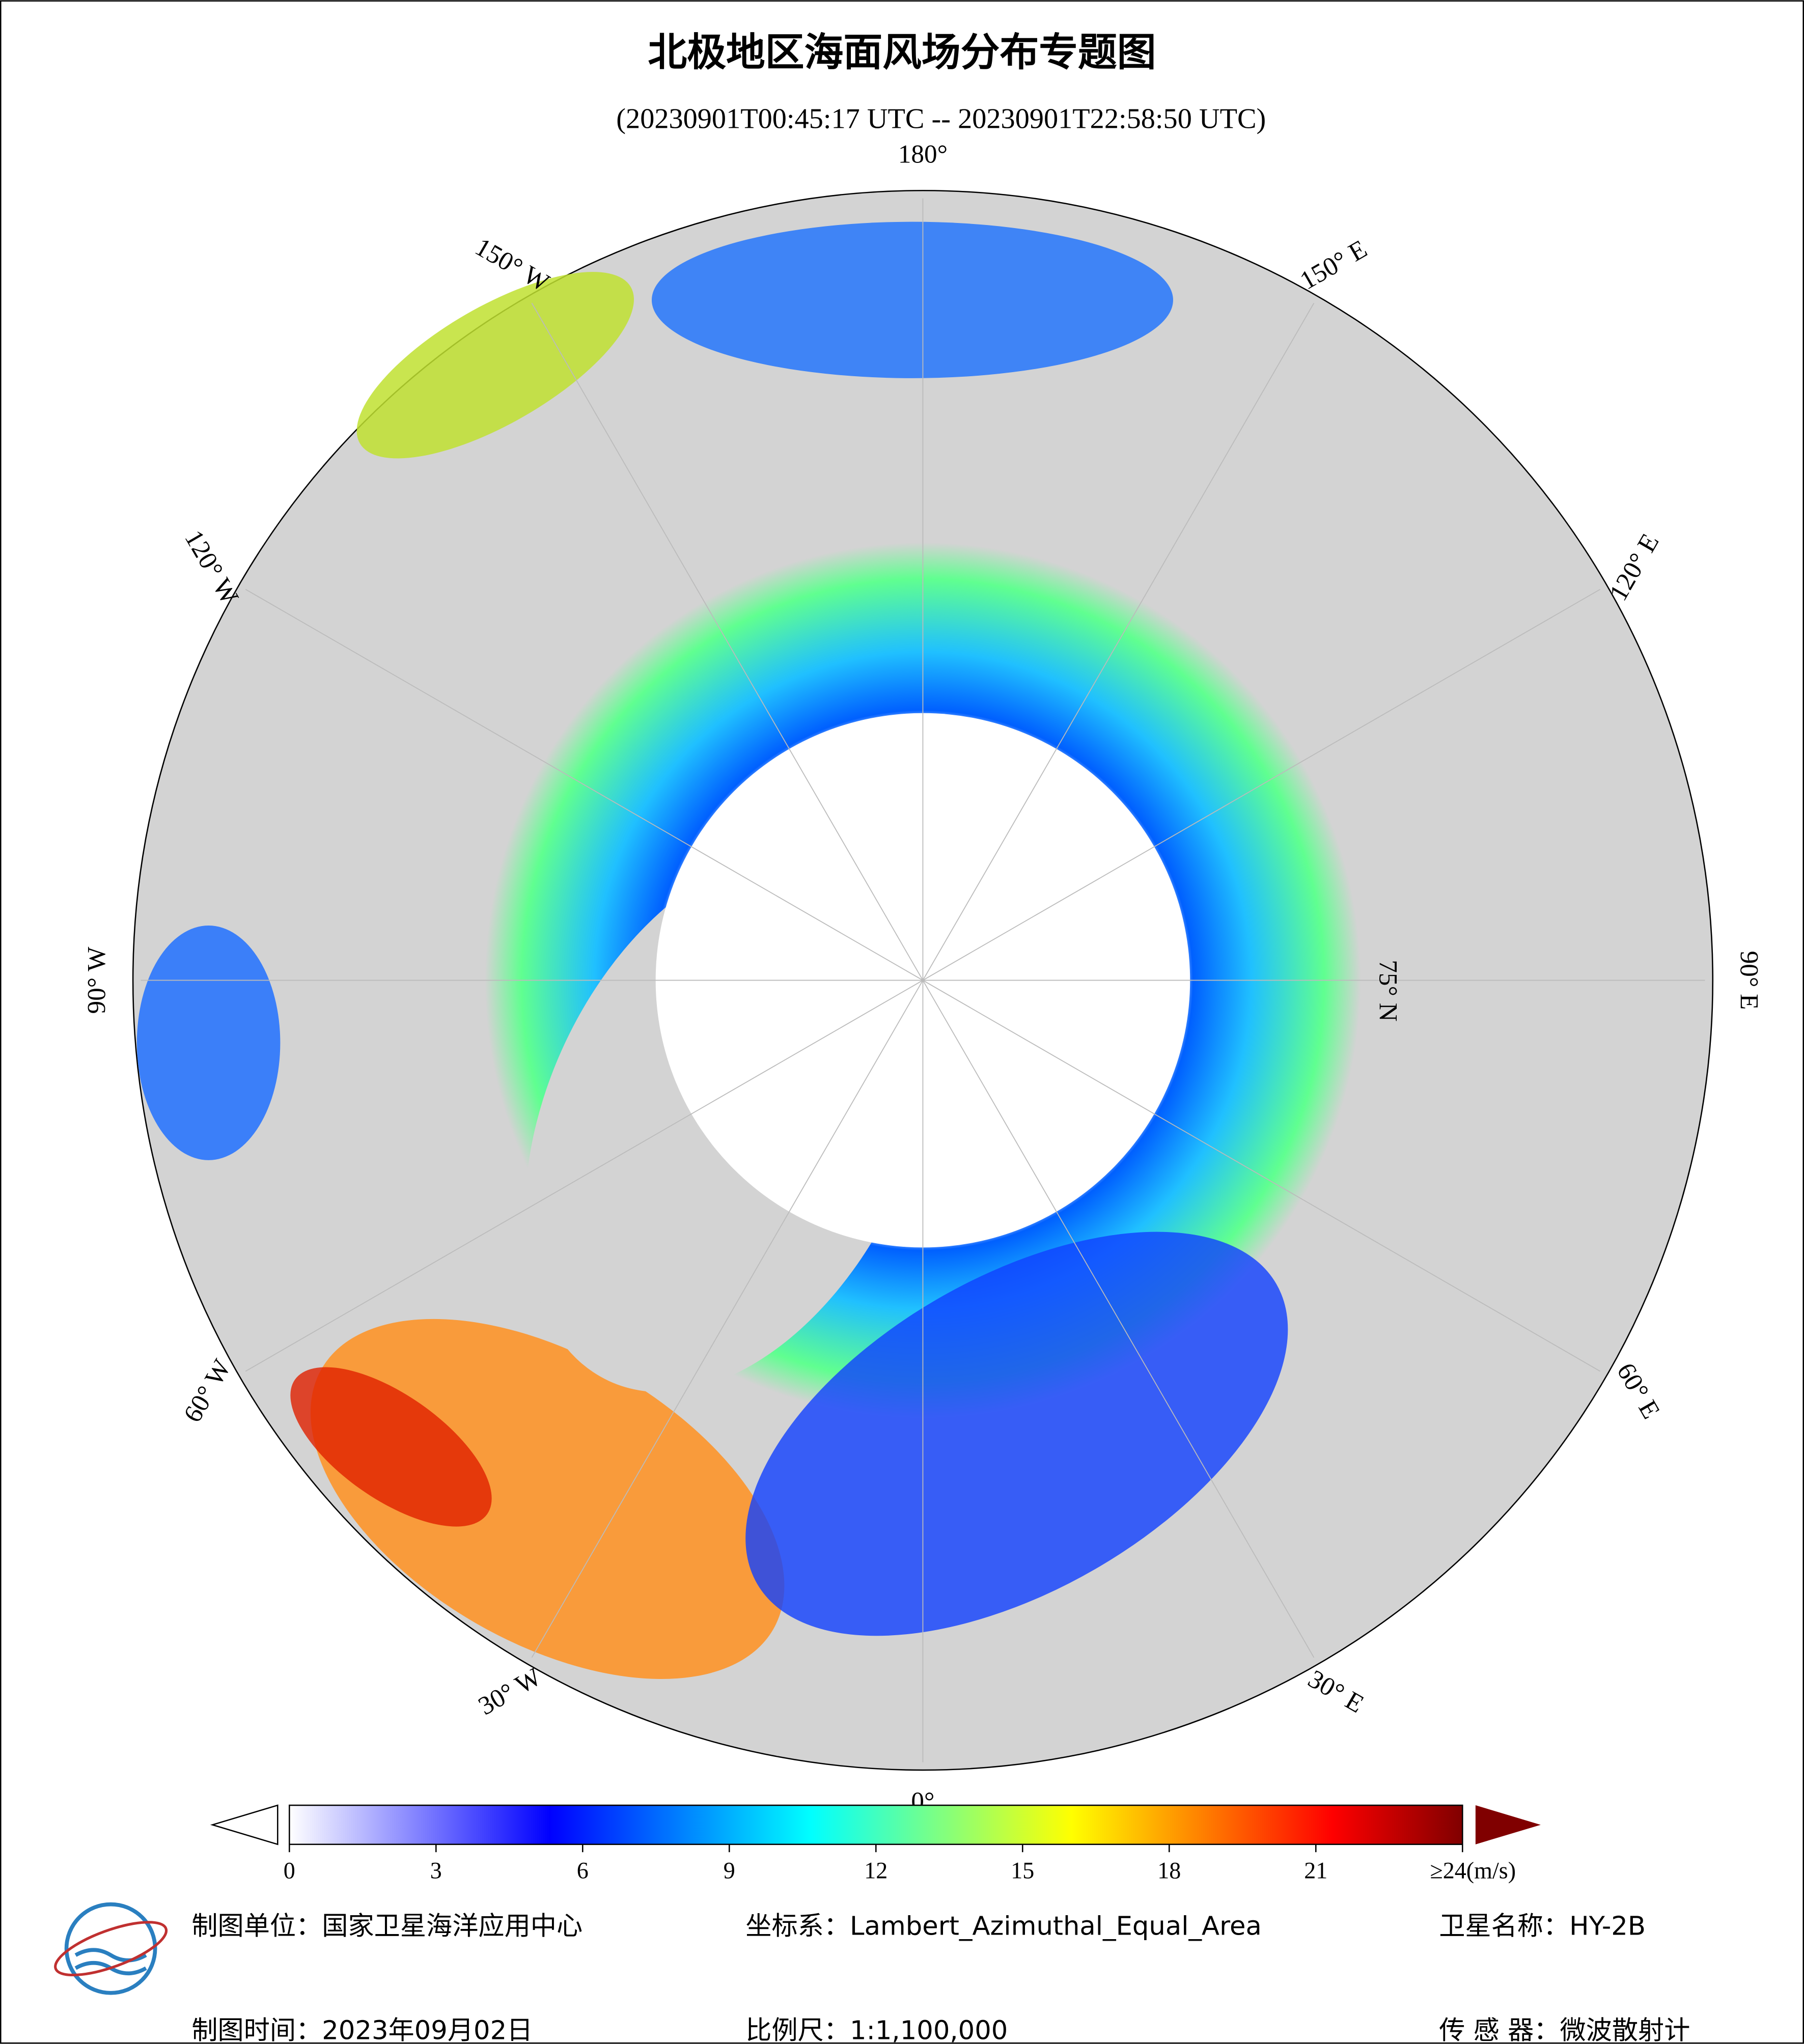 The width and height of the screenshot is (1804, 2044). I want to click on title: 北极地区海面风场分布专题图, so click(902, 52).